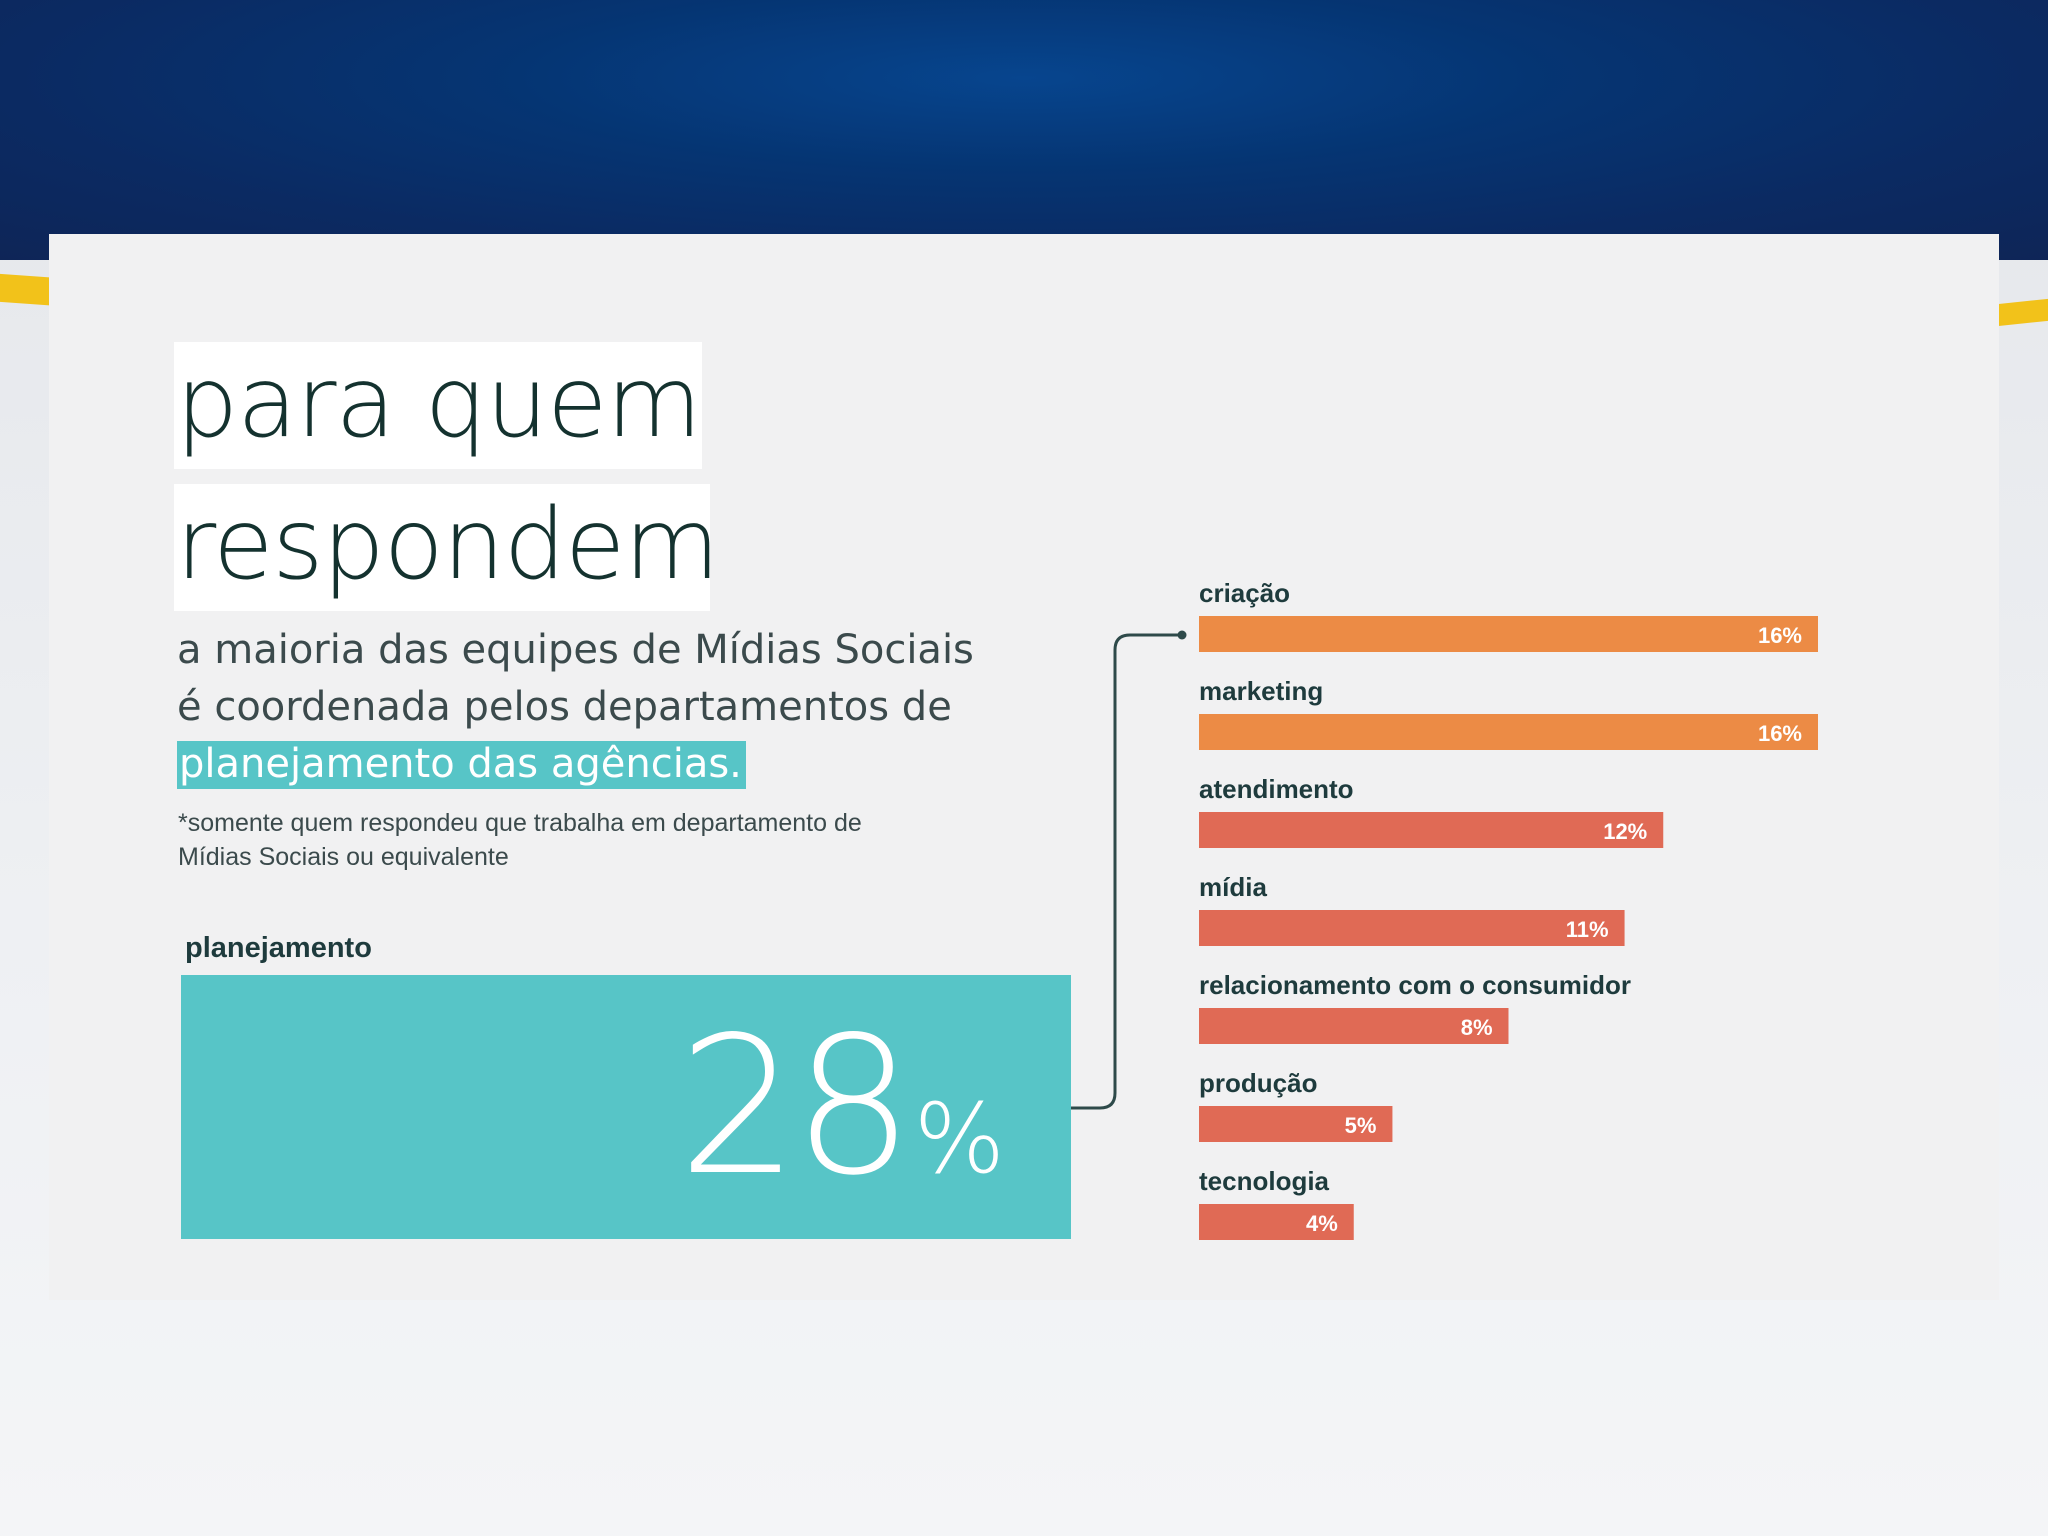  What do you see at coordinates (1780, 635) in the screenshot?
I see `bar-value-0: 16%` at bounding box center [1780, 635].